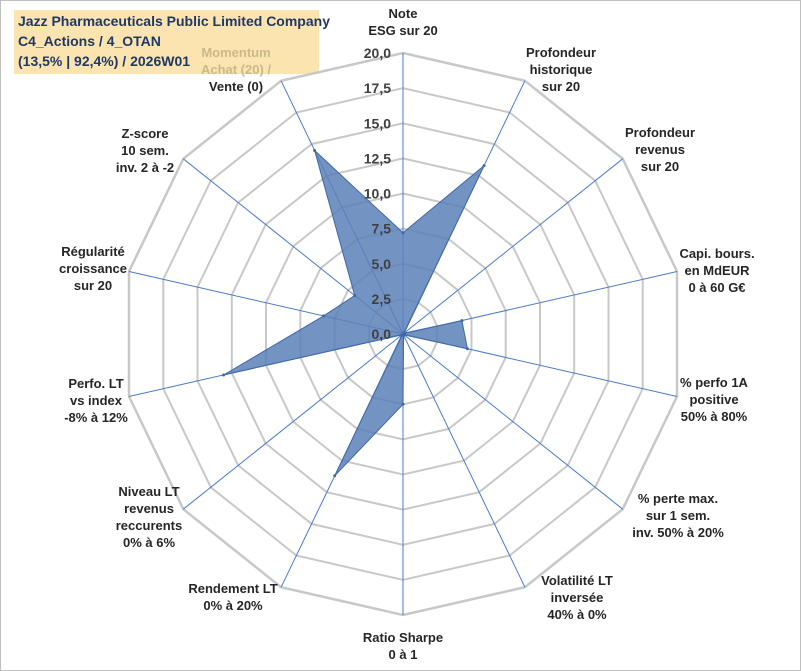 Image resolution: width=801 pixels, height=671 pixels. Describe the element at coordinates (145, 150) in the screenshot. I see `axis-label: 10 sem.` at that location.